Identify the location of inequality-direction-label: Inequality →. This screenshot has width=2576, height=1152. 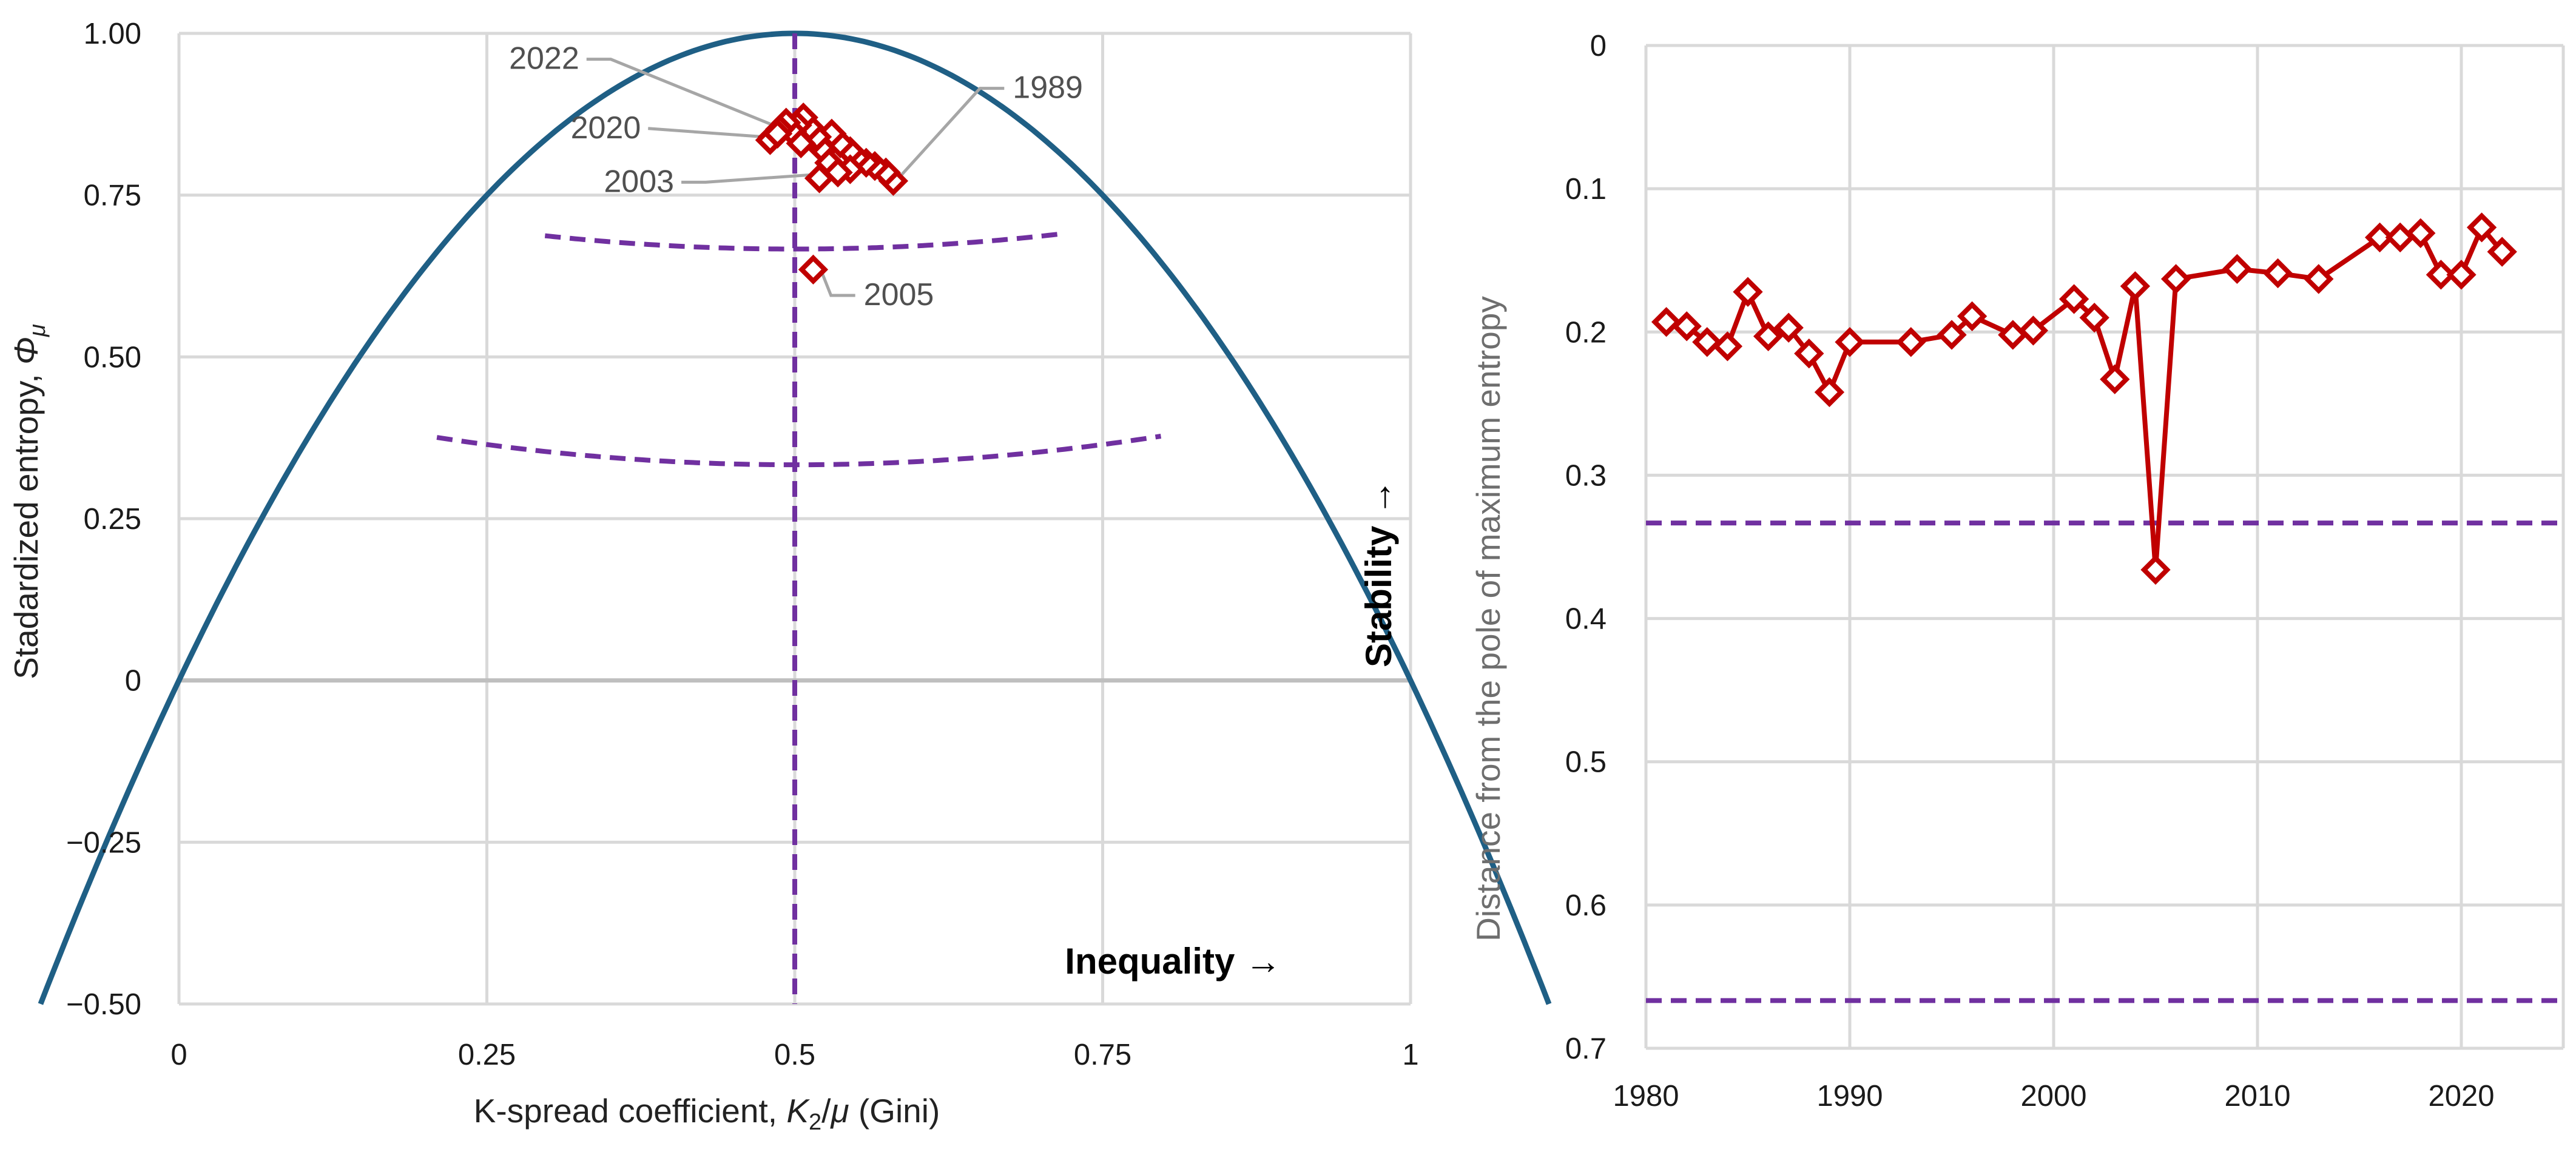
(1173, 962).